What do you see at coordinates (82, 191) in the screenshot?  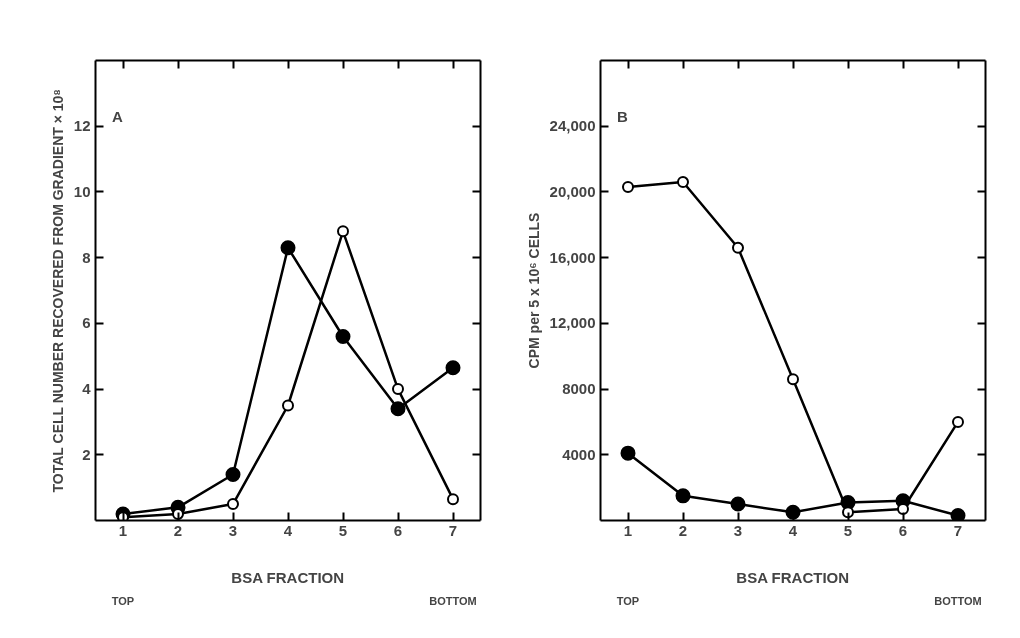 I see `y-tick-label: 10` at bounding box center [82, 191].